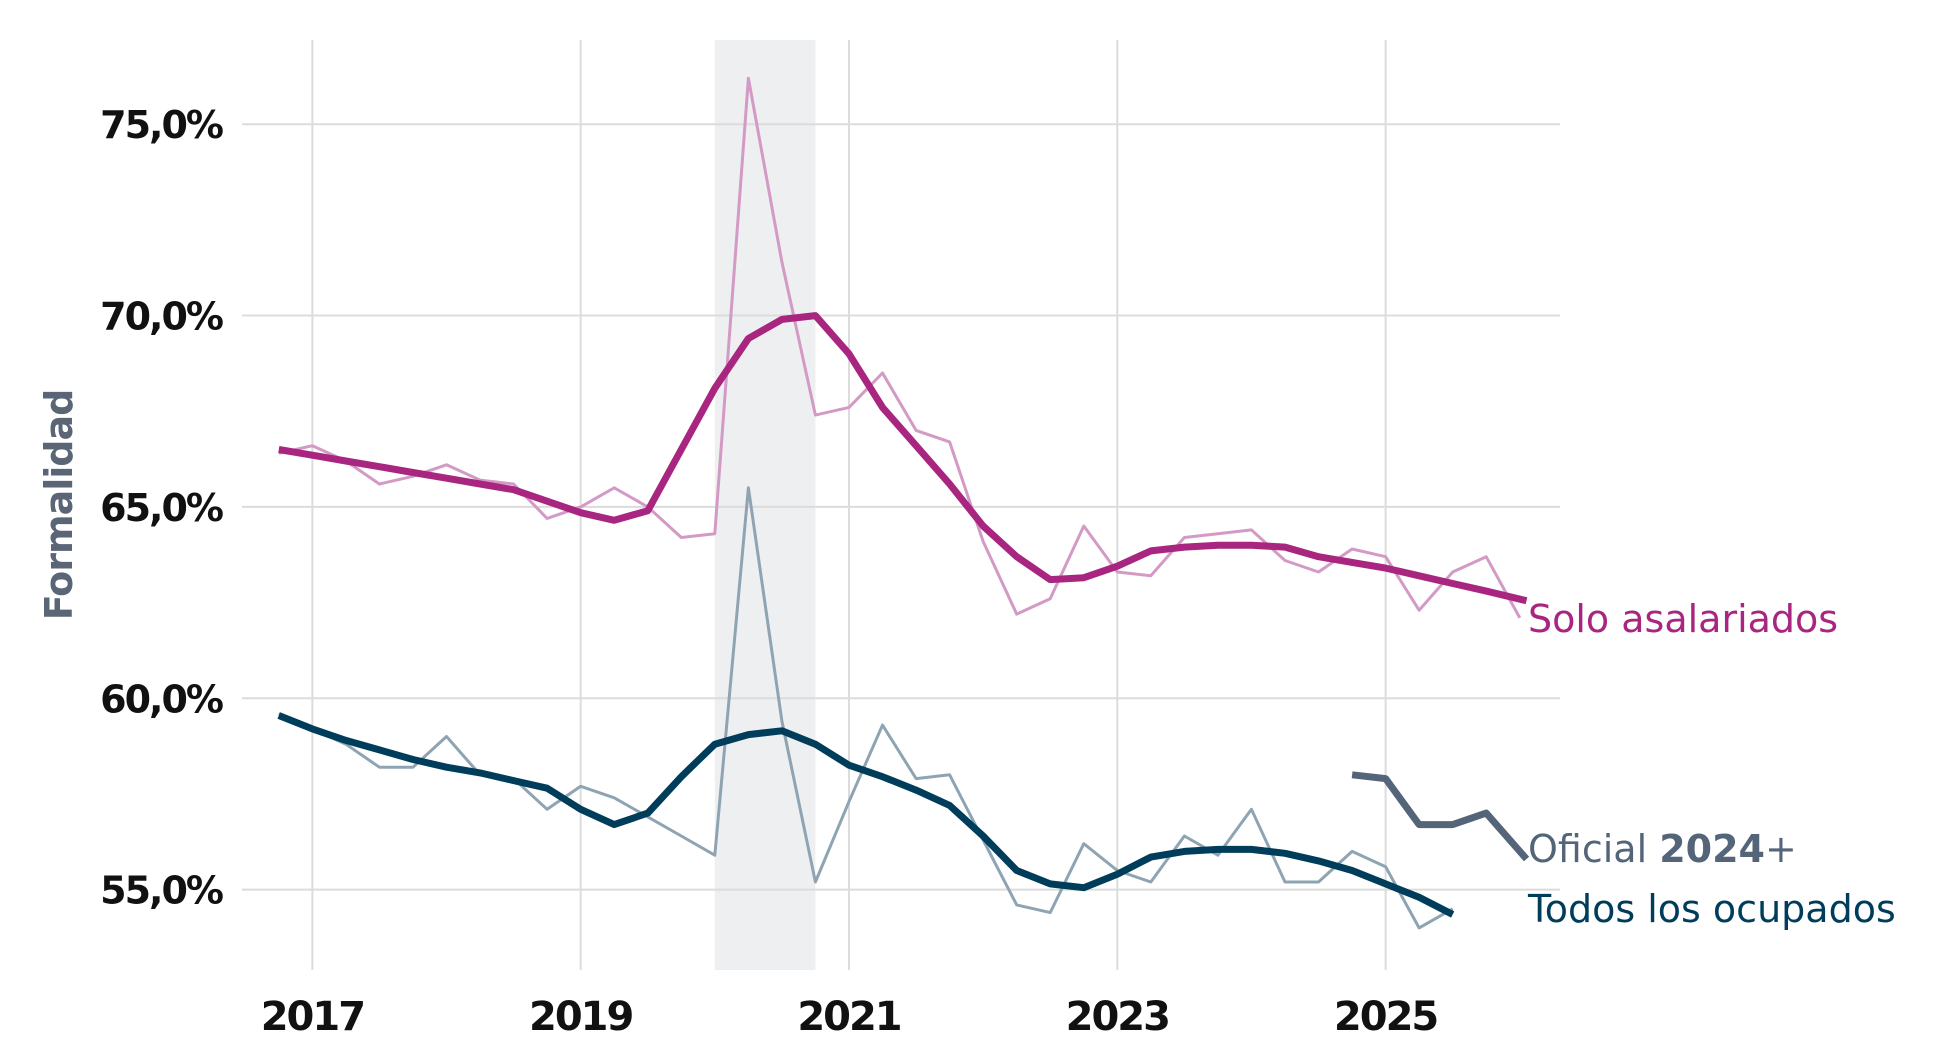 The image size is (1944, 1060). What do you see at coordinates (1711, 909) in the screenshot?
I see `label-todos-los-ocupados: Todos los ocupados` at bounding box center [1711, 909].